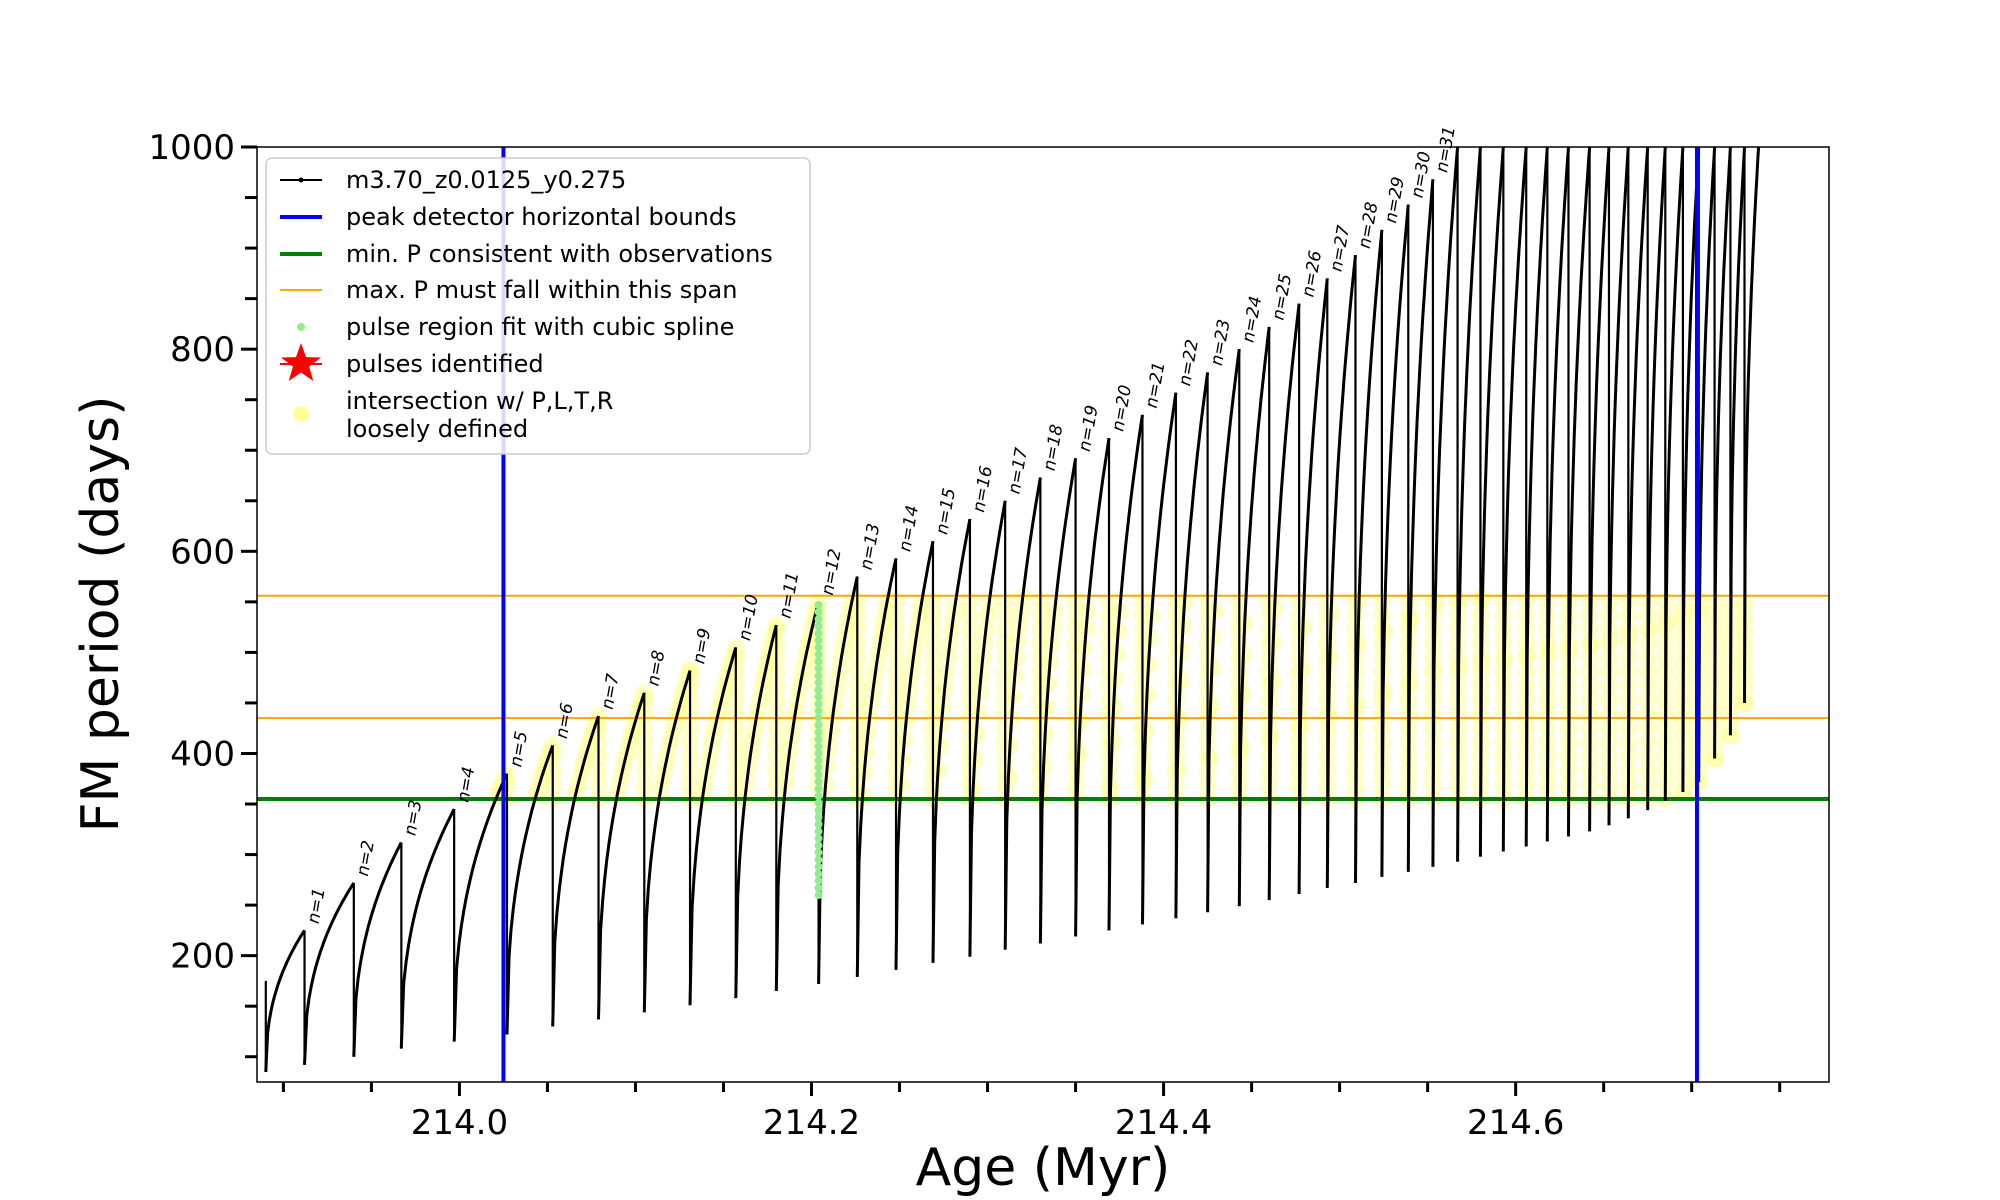  I want to click on x-axis: 214.0 214.2 214.4 214.6, so click(1031, 1112).